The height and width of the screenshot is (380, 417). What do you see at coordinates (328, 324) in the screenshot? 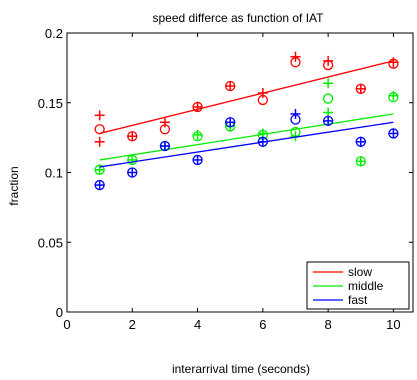
I see `x-tick-label: 8` at bounding box center [328, 324].